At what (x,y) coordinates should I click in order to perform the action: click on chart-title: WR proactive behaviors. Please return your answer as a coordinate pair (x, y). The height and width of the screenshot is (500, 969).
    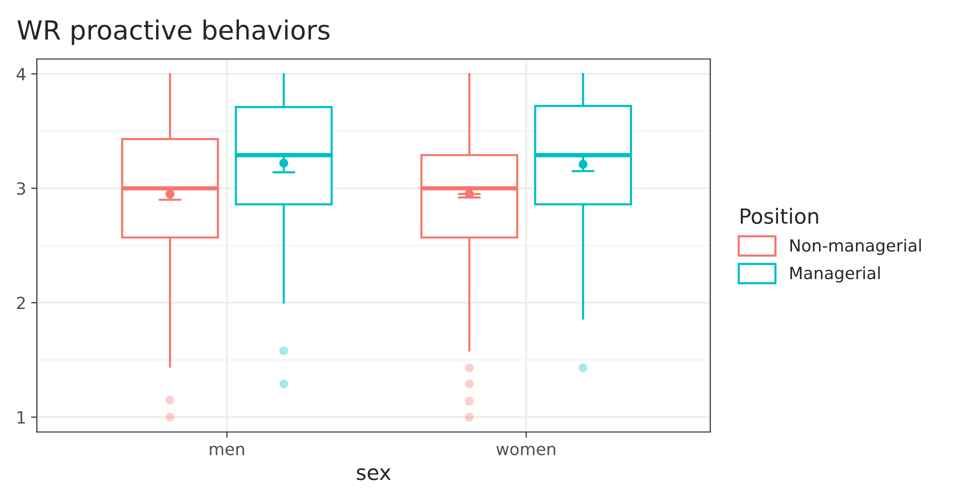
    Looking at the image, I should click on (173, 33).